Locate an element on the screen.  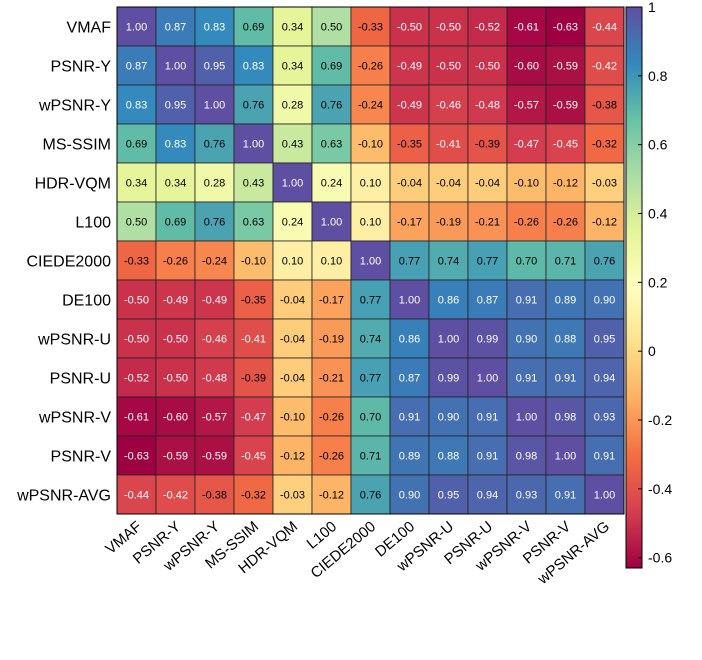
cell-value-r5-c4: 0.24 is located at coordinates (292, 223).